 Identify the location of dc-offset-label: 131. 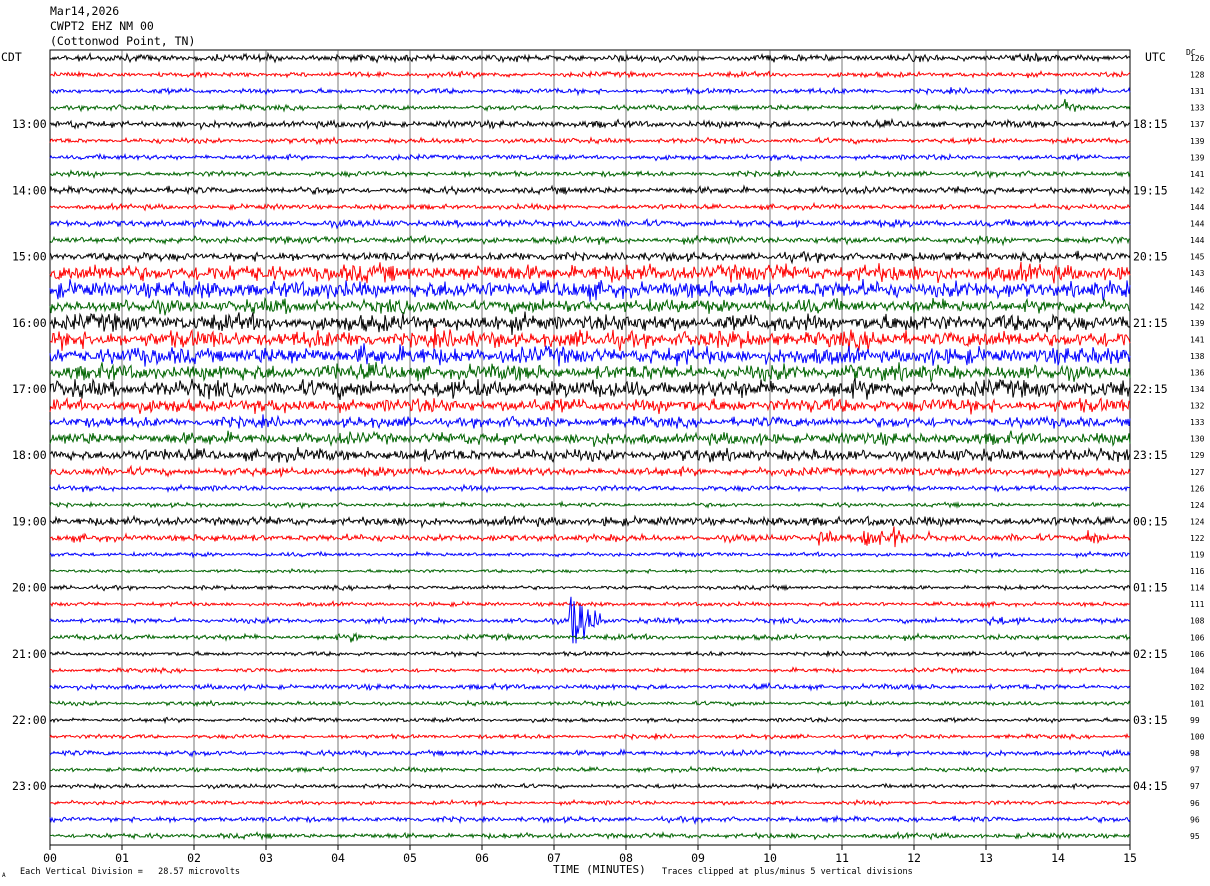
(1197, 91).